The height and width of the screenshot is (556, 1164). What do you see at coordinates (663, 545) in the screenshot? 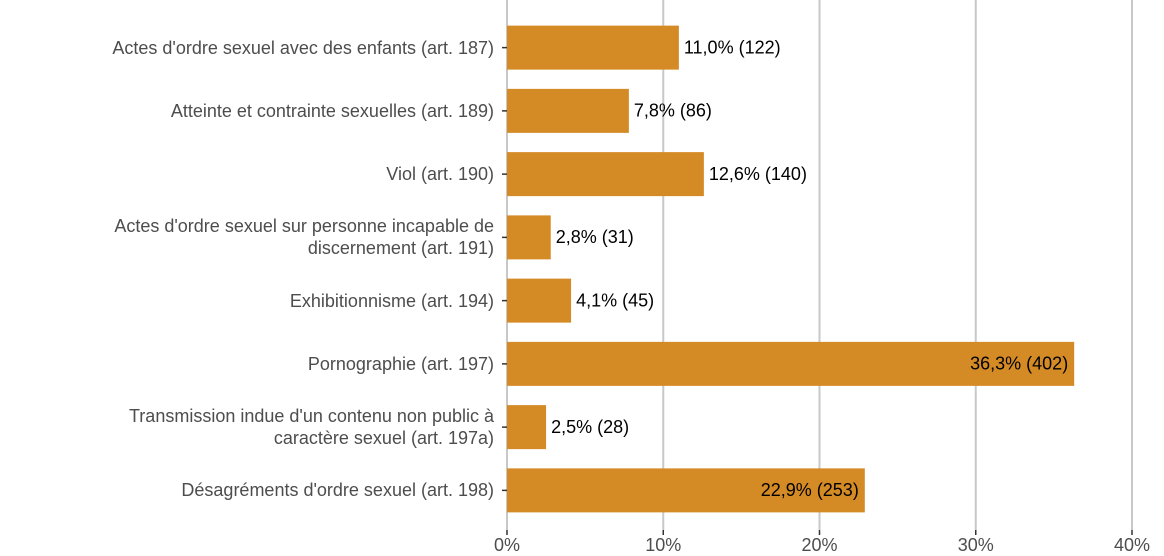
I see `x-tick-label: 10%` at bounding box center [663, 545].